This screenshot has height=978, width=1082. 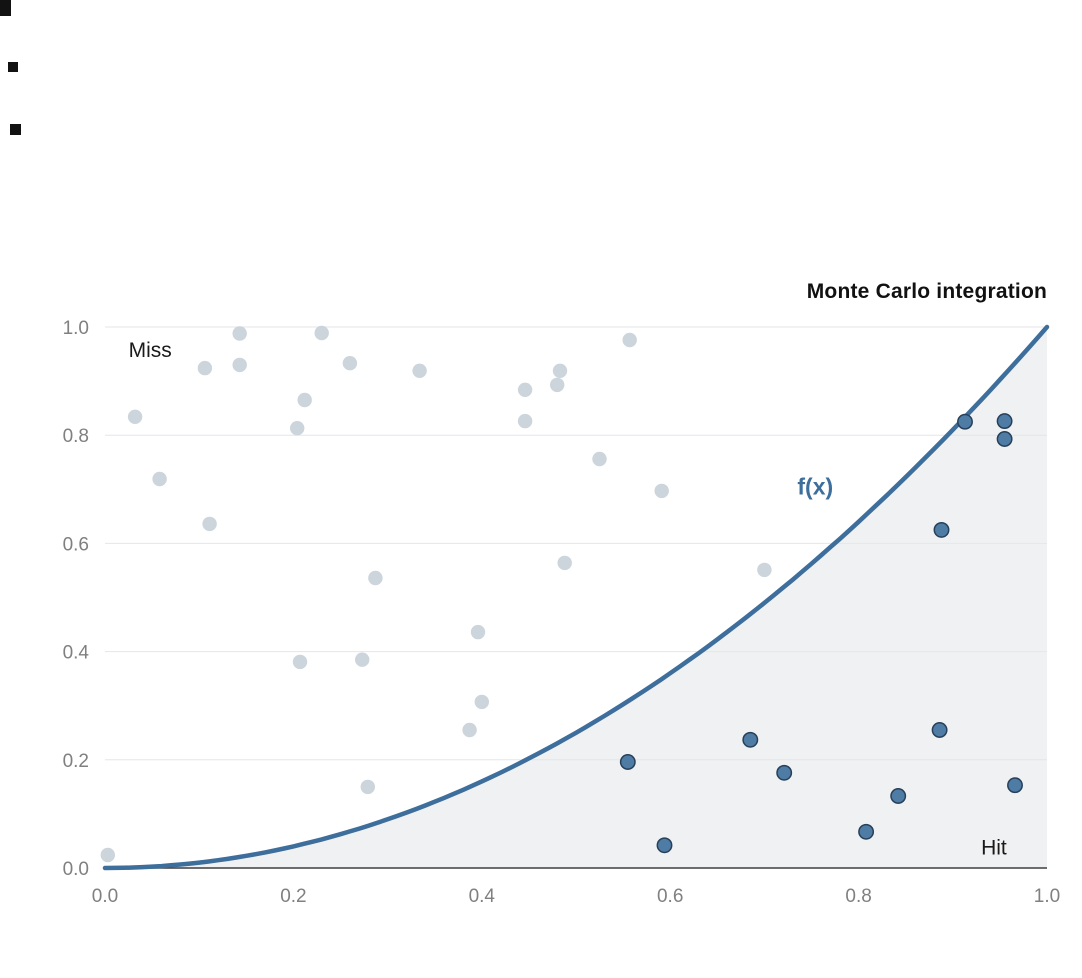 I want to click on y-tick-label: 0.6, so click(x=76, y=544).